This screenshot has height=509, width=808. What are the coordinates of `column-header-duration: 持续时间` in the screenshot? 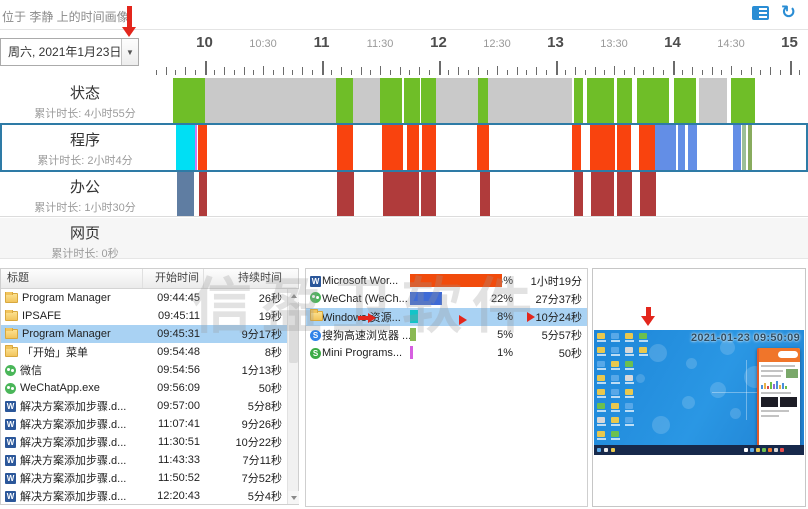 It's located at (260, 278).